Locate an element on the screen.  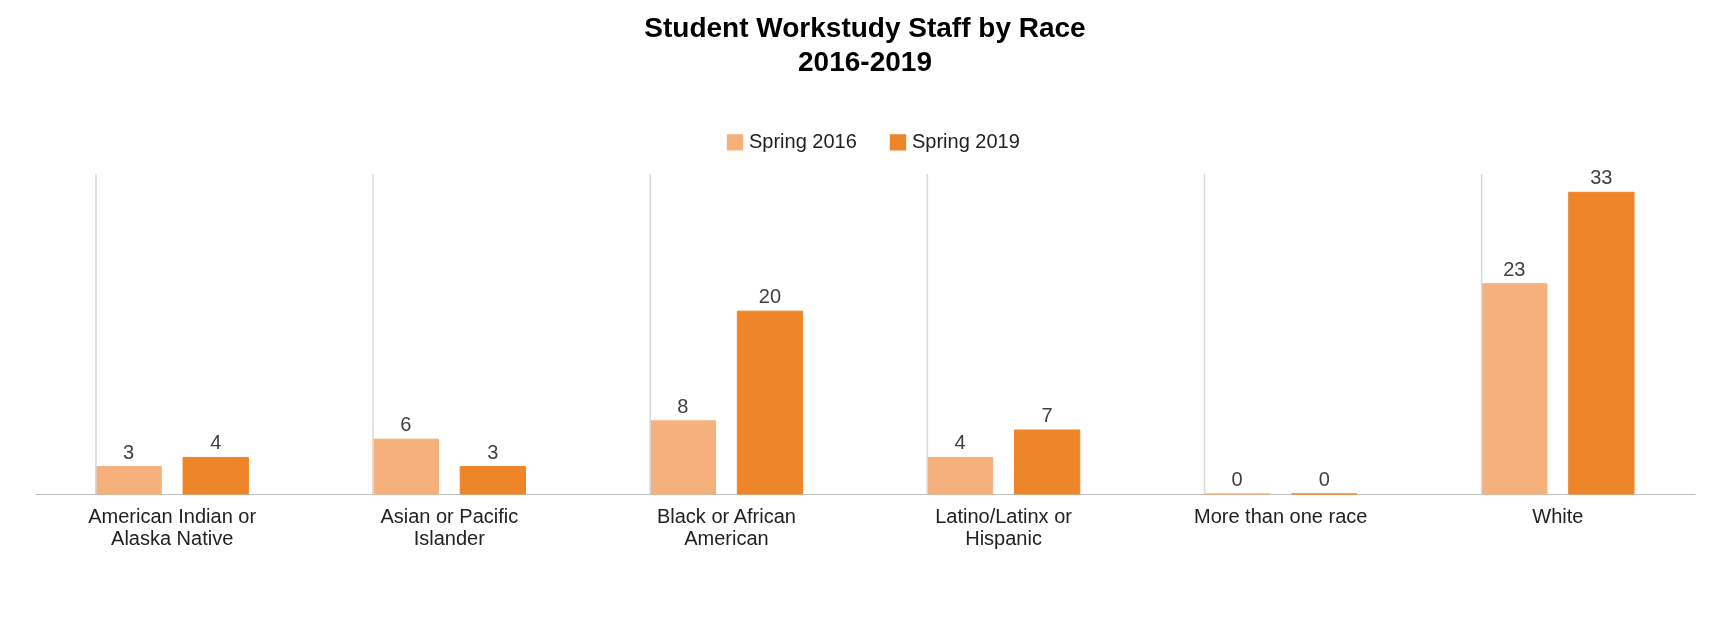
data-label: 33 is located at coordinates (1601, 177).